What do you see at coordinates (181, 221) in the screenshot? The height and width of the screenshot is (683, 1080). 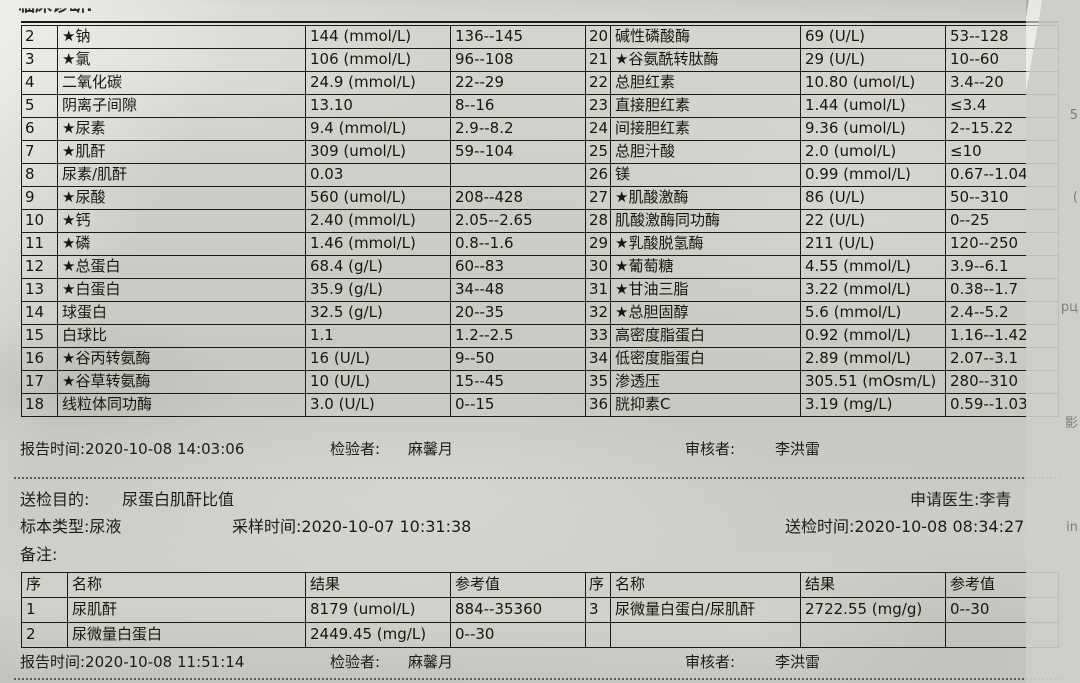 I see `analyte-name: ★钙` at bounding box center [181, 221].